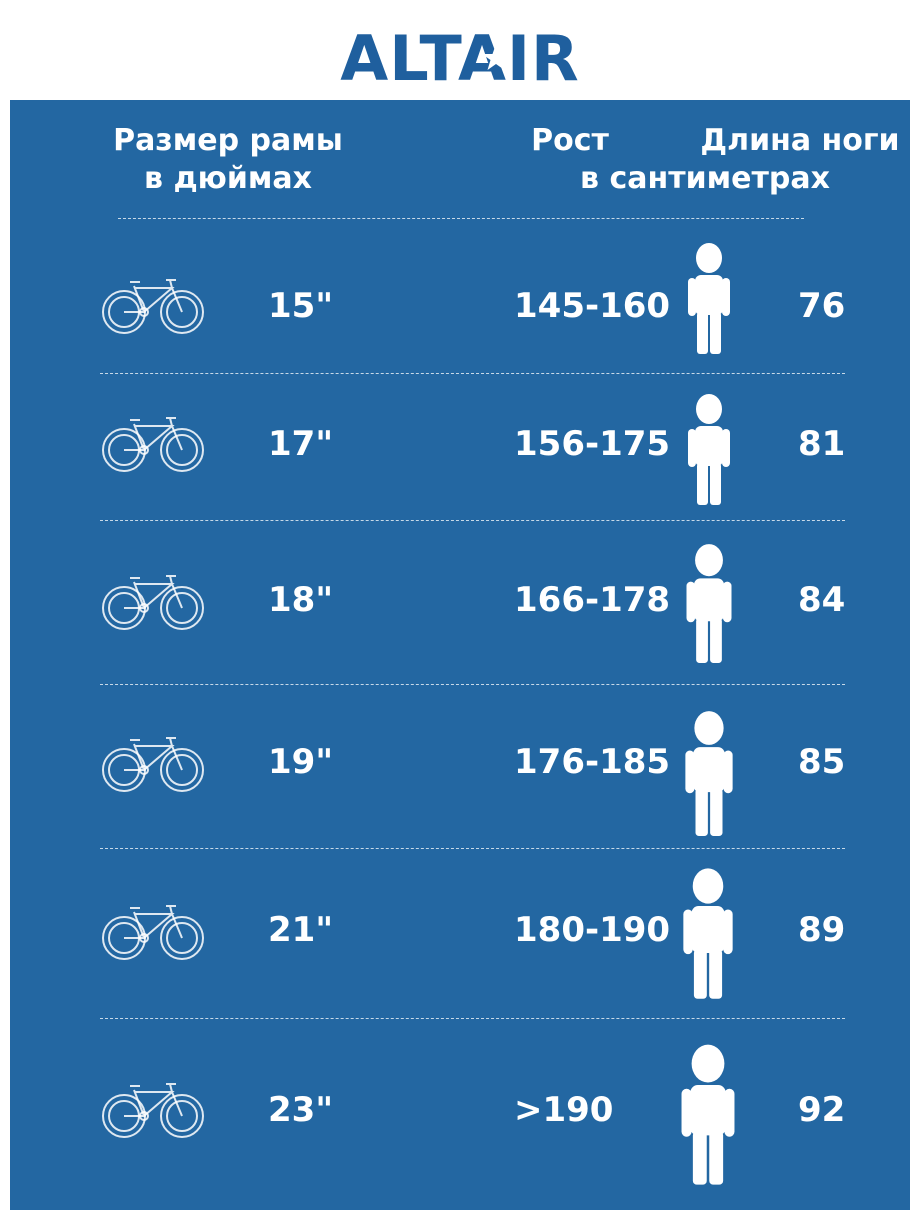  I want to click on leg-length: 89, so click(822, 930).